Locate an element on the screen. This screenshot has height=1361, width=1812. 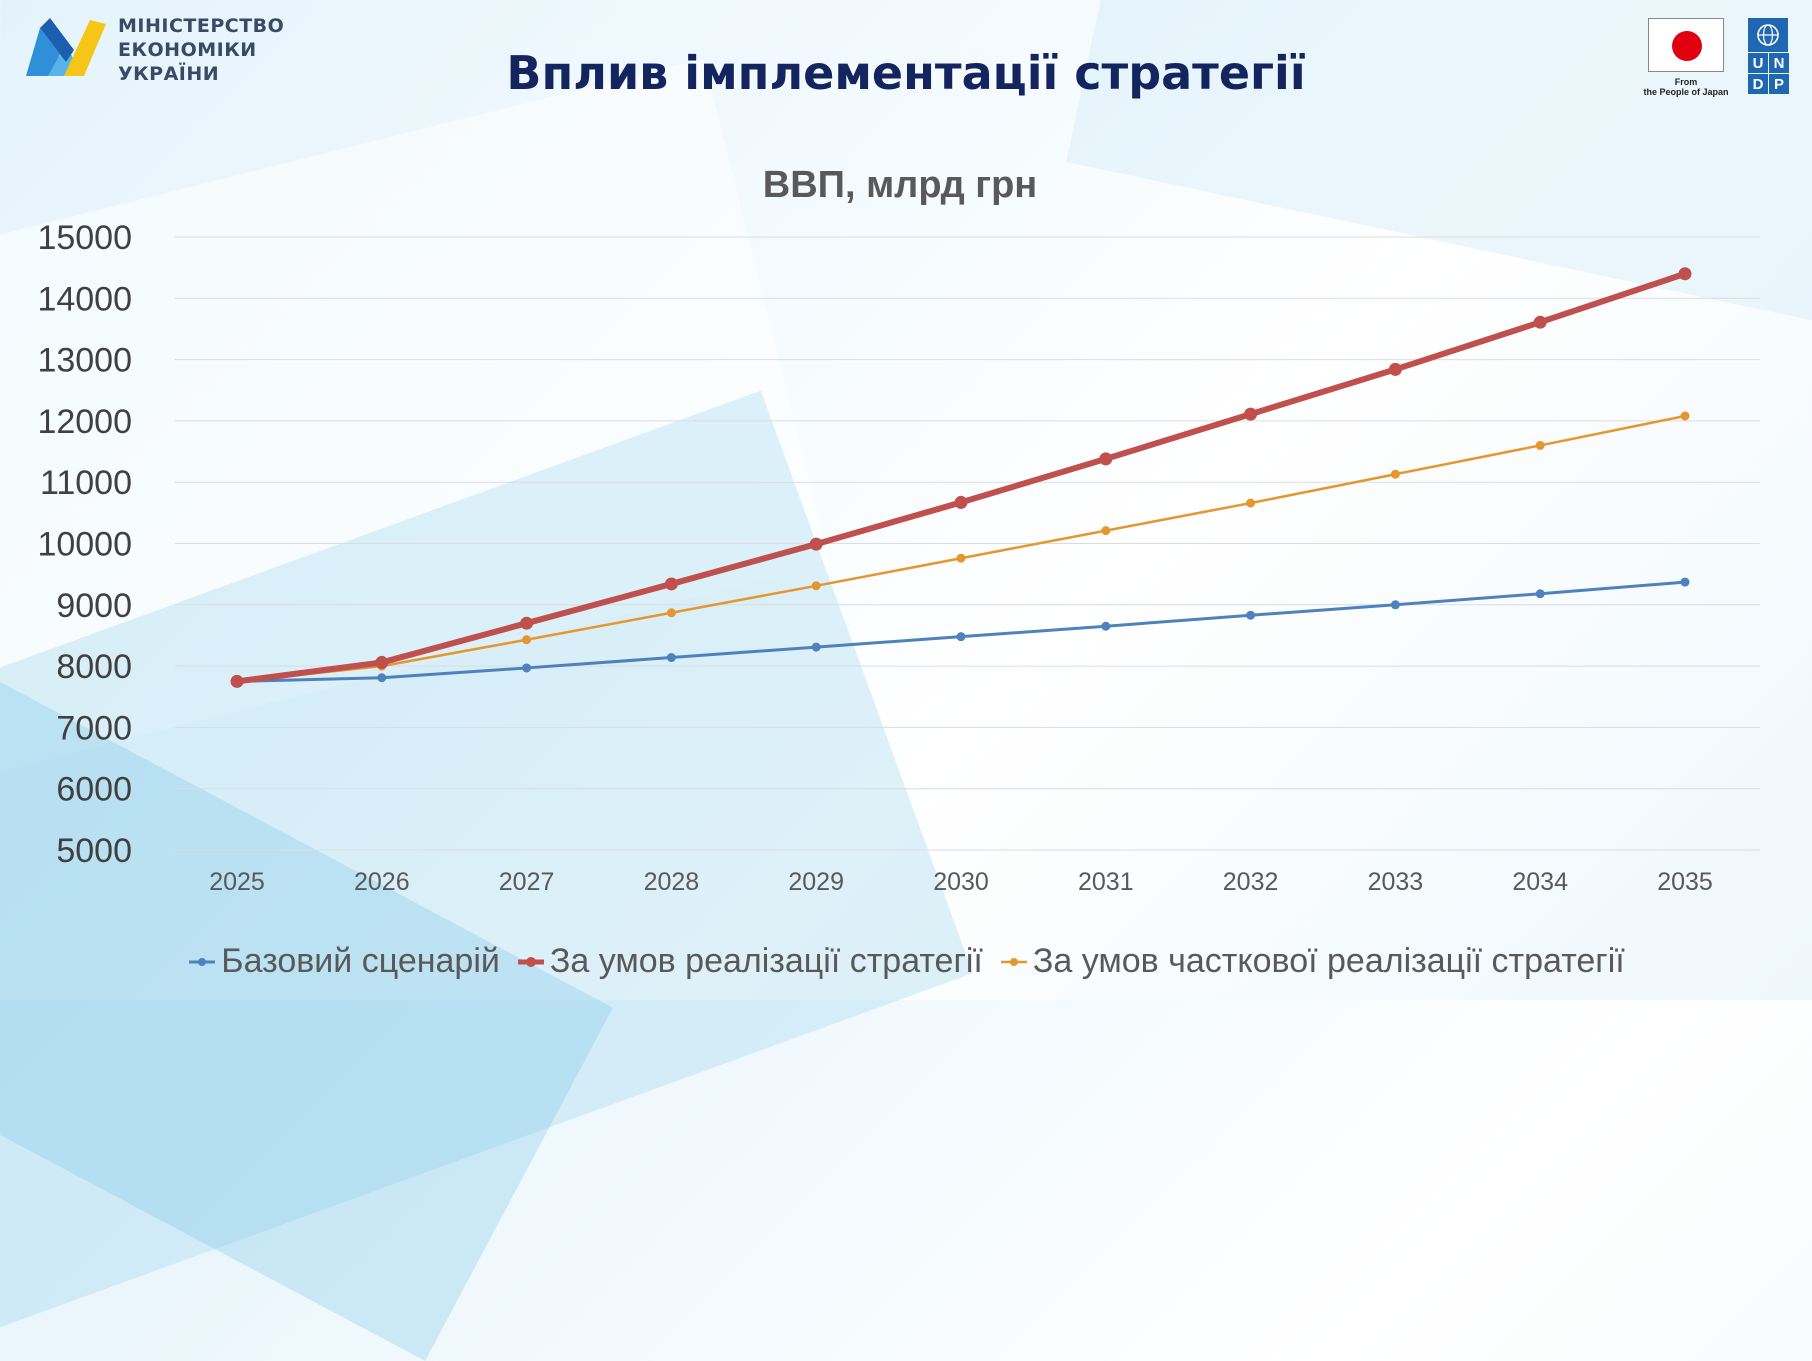
y-tick-label: 6000 is located at coordinates (94, 790).